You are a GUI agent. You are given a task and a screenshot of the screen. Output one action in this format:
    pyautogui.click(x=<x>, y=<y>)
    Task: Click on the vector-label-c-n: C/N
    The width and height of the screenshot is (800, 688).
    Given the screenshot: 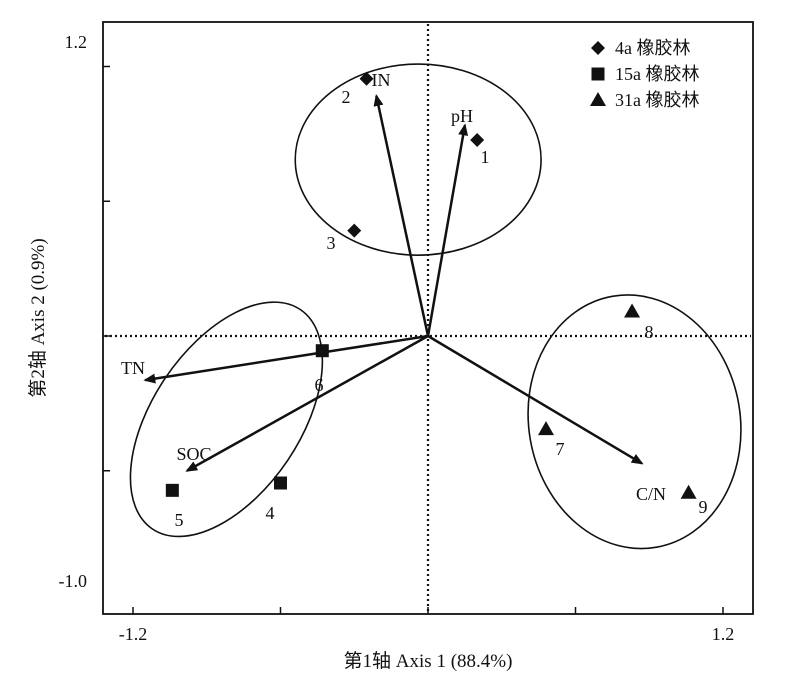 What is the action you would take?
    pyautogui.click(x=651, y=494)
    